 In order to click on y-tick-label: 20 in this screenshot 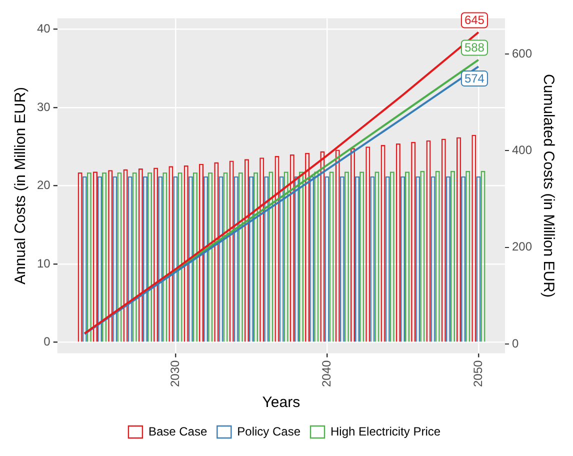, I will do `click(43, 185)`.